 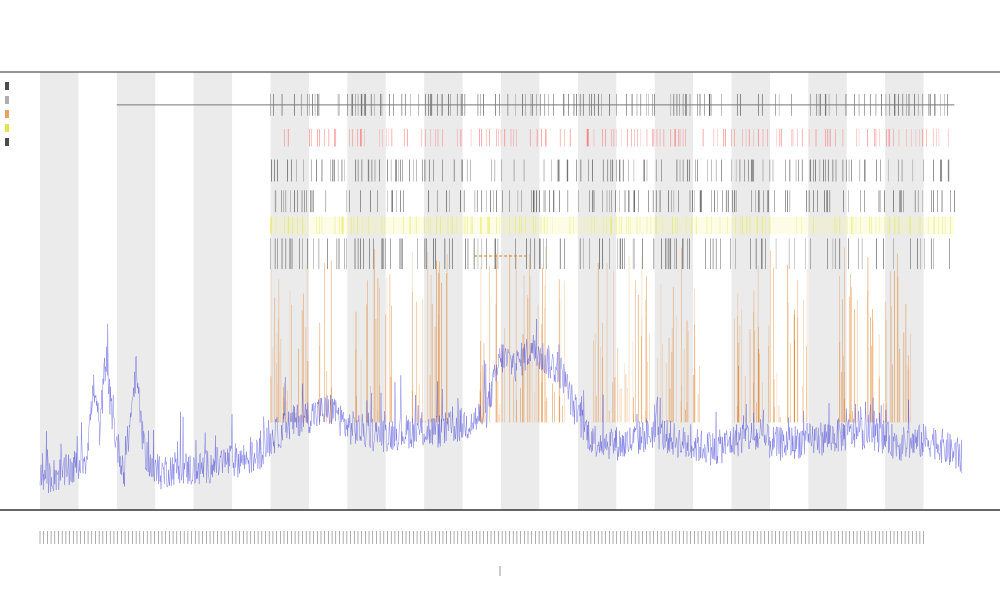 I want to click on legend, so click(x=7, y=114).